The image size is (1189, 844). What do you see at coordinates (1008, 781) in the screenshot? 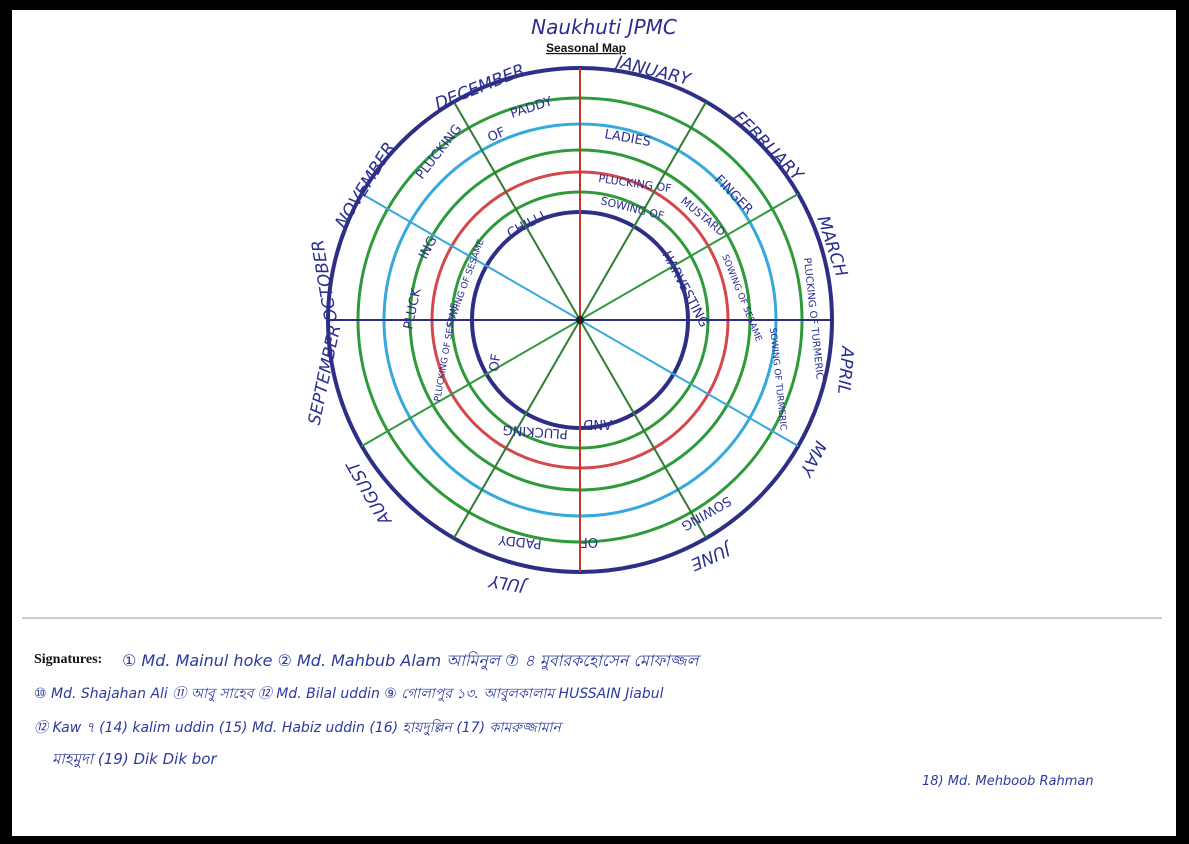
I see `signature-line-5: 18) Md. Mehboob Rahman` at bounding box center [1008, 781].